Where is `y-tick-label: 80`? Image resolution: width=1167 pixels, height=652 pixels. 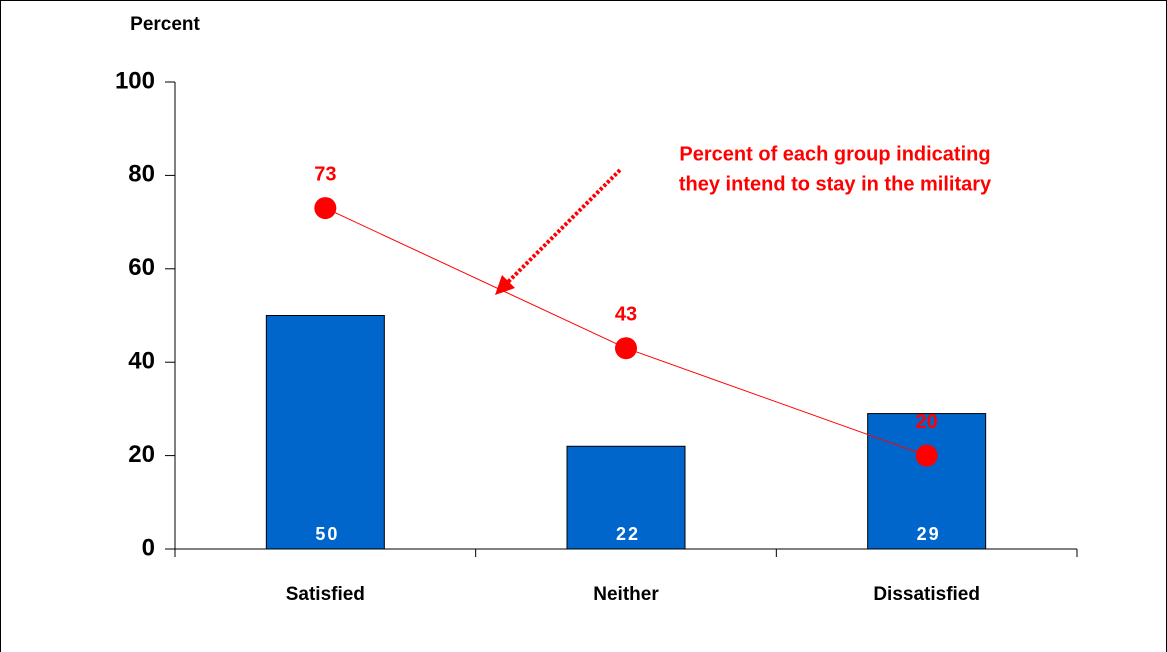 y-tick-label: 80 is located at coordinates (141, 174).